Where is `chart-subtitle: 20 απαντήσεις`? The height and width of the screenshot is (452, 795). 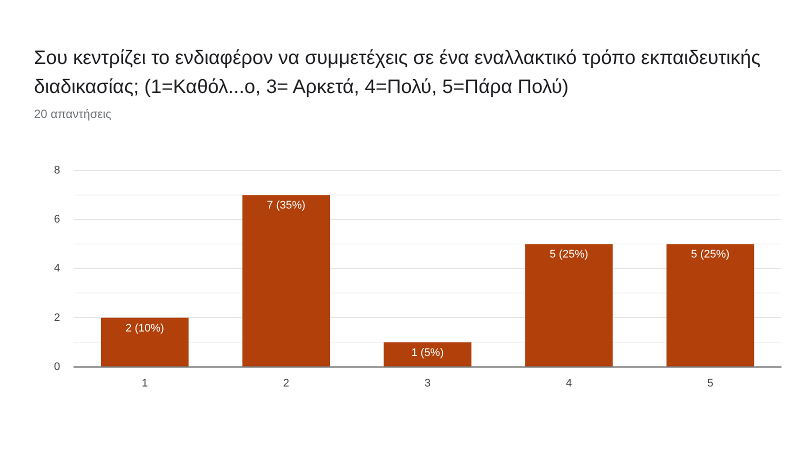 chart-subtitle: 20 απαντήσεις is located at coordinates (73, 114).